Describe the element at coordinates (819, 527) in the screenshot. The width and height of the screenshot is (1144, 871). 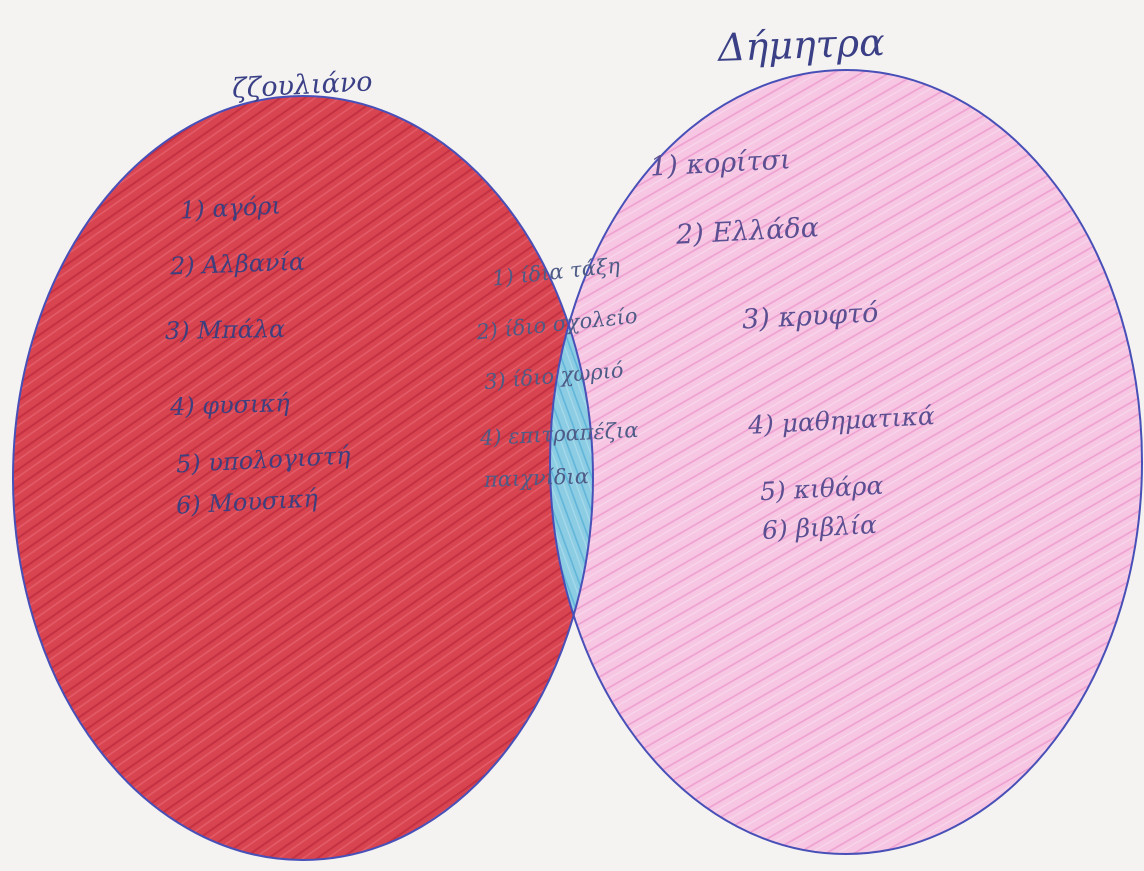
I see `right-item-6: 6) βιβλία` at that location.